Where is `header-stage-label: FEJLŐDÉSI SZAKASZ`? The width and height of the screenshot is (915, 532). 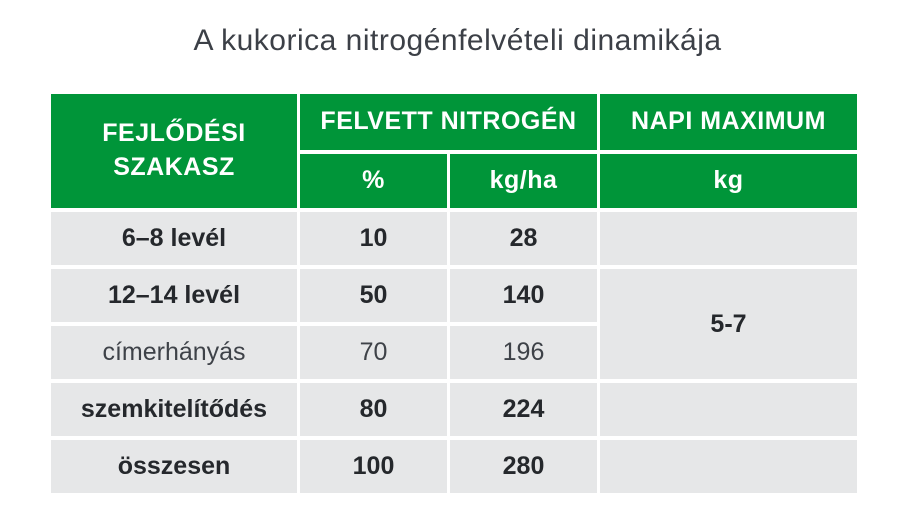
header-stage-label: FEJLŐDÉSI SZAKASZ is located at coordinates (174, 150).